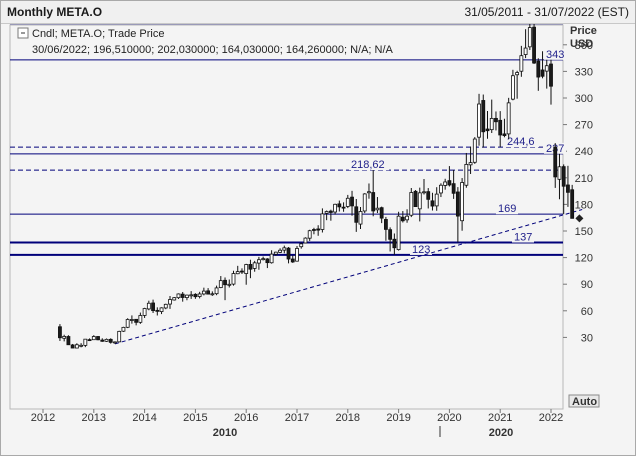  Describe the element at coordinates (584, 259) in the screenshot. I see `y-tick-label: 120` at that location.